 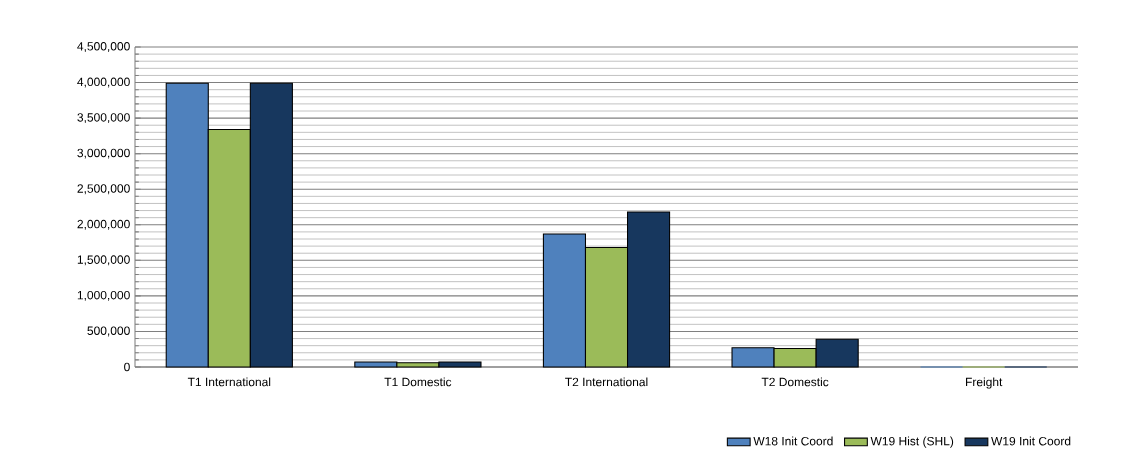 What do you see at coordinates (103, 153) in the screenshot?
I see `y-tick-label: 3,000,000` at bounding box center [103, 153].